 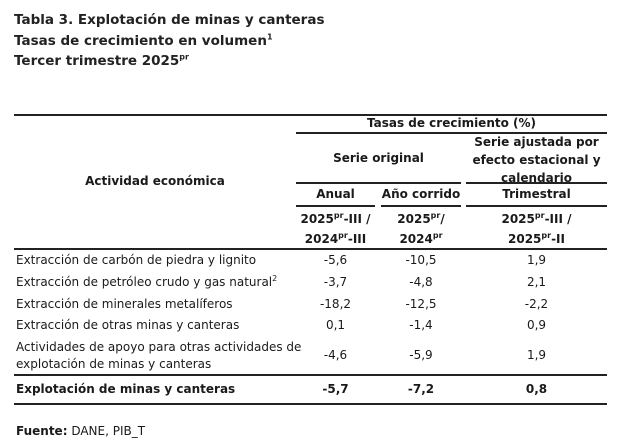 What do you see at coordinates (136, 260) in the screenshot?
I see `row-label: Extracción de carbón de piedra y lignito` at bounding box center [136, 260].